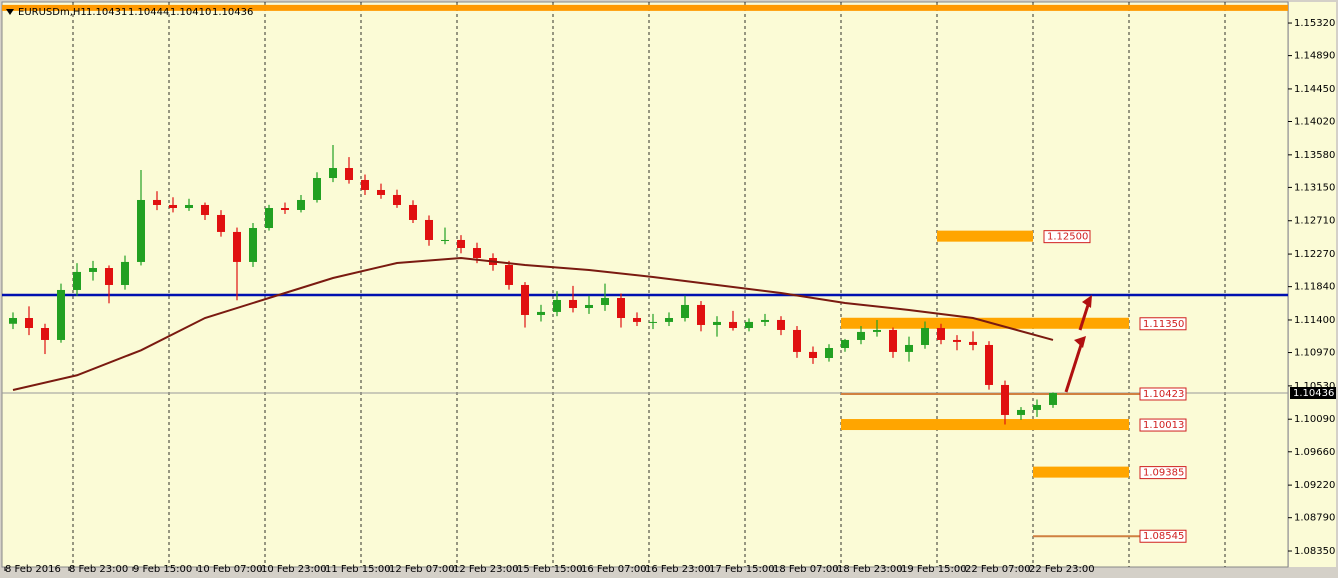 The image size is (1338, 578). Describe the element at coordinates (550, 569) in the screenshot. I see `x-tick-label: 15 Feb 15:00` at that location.